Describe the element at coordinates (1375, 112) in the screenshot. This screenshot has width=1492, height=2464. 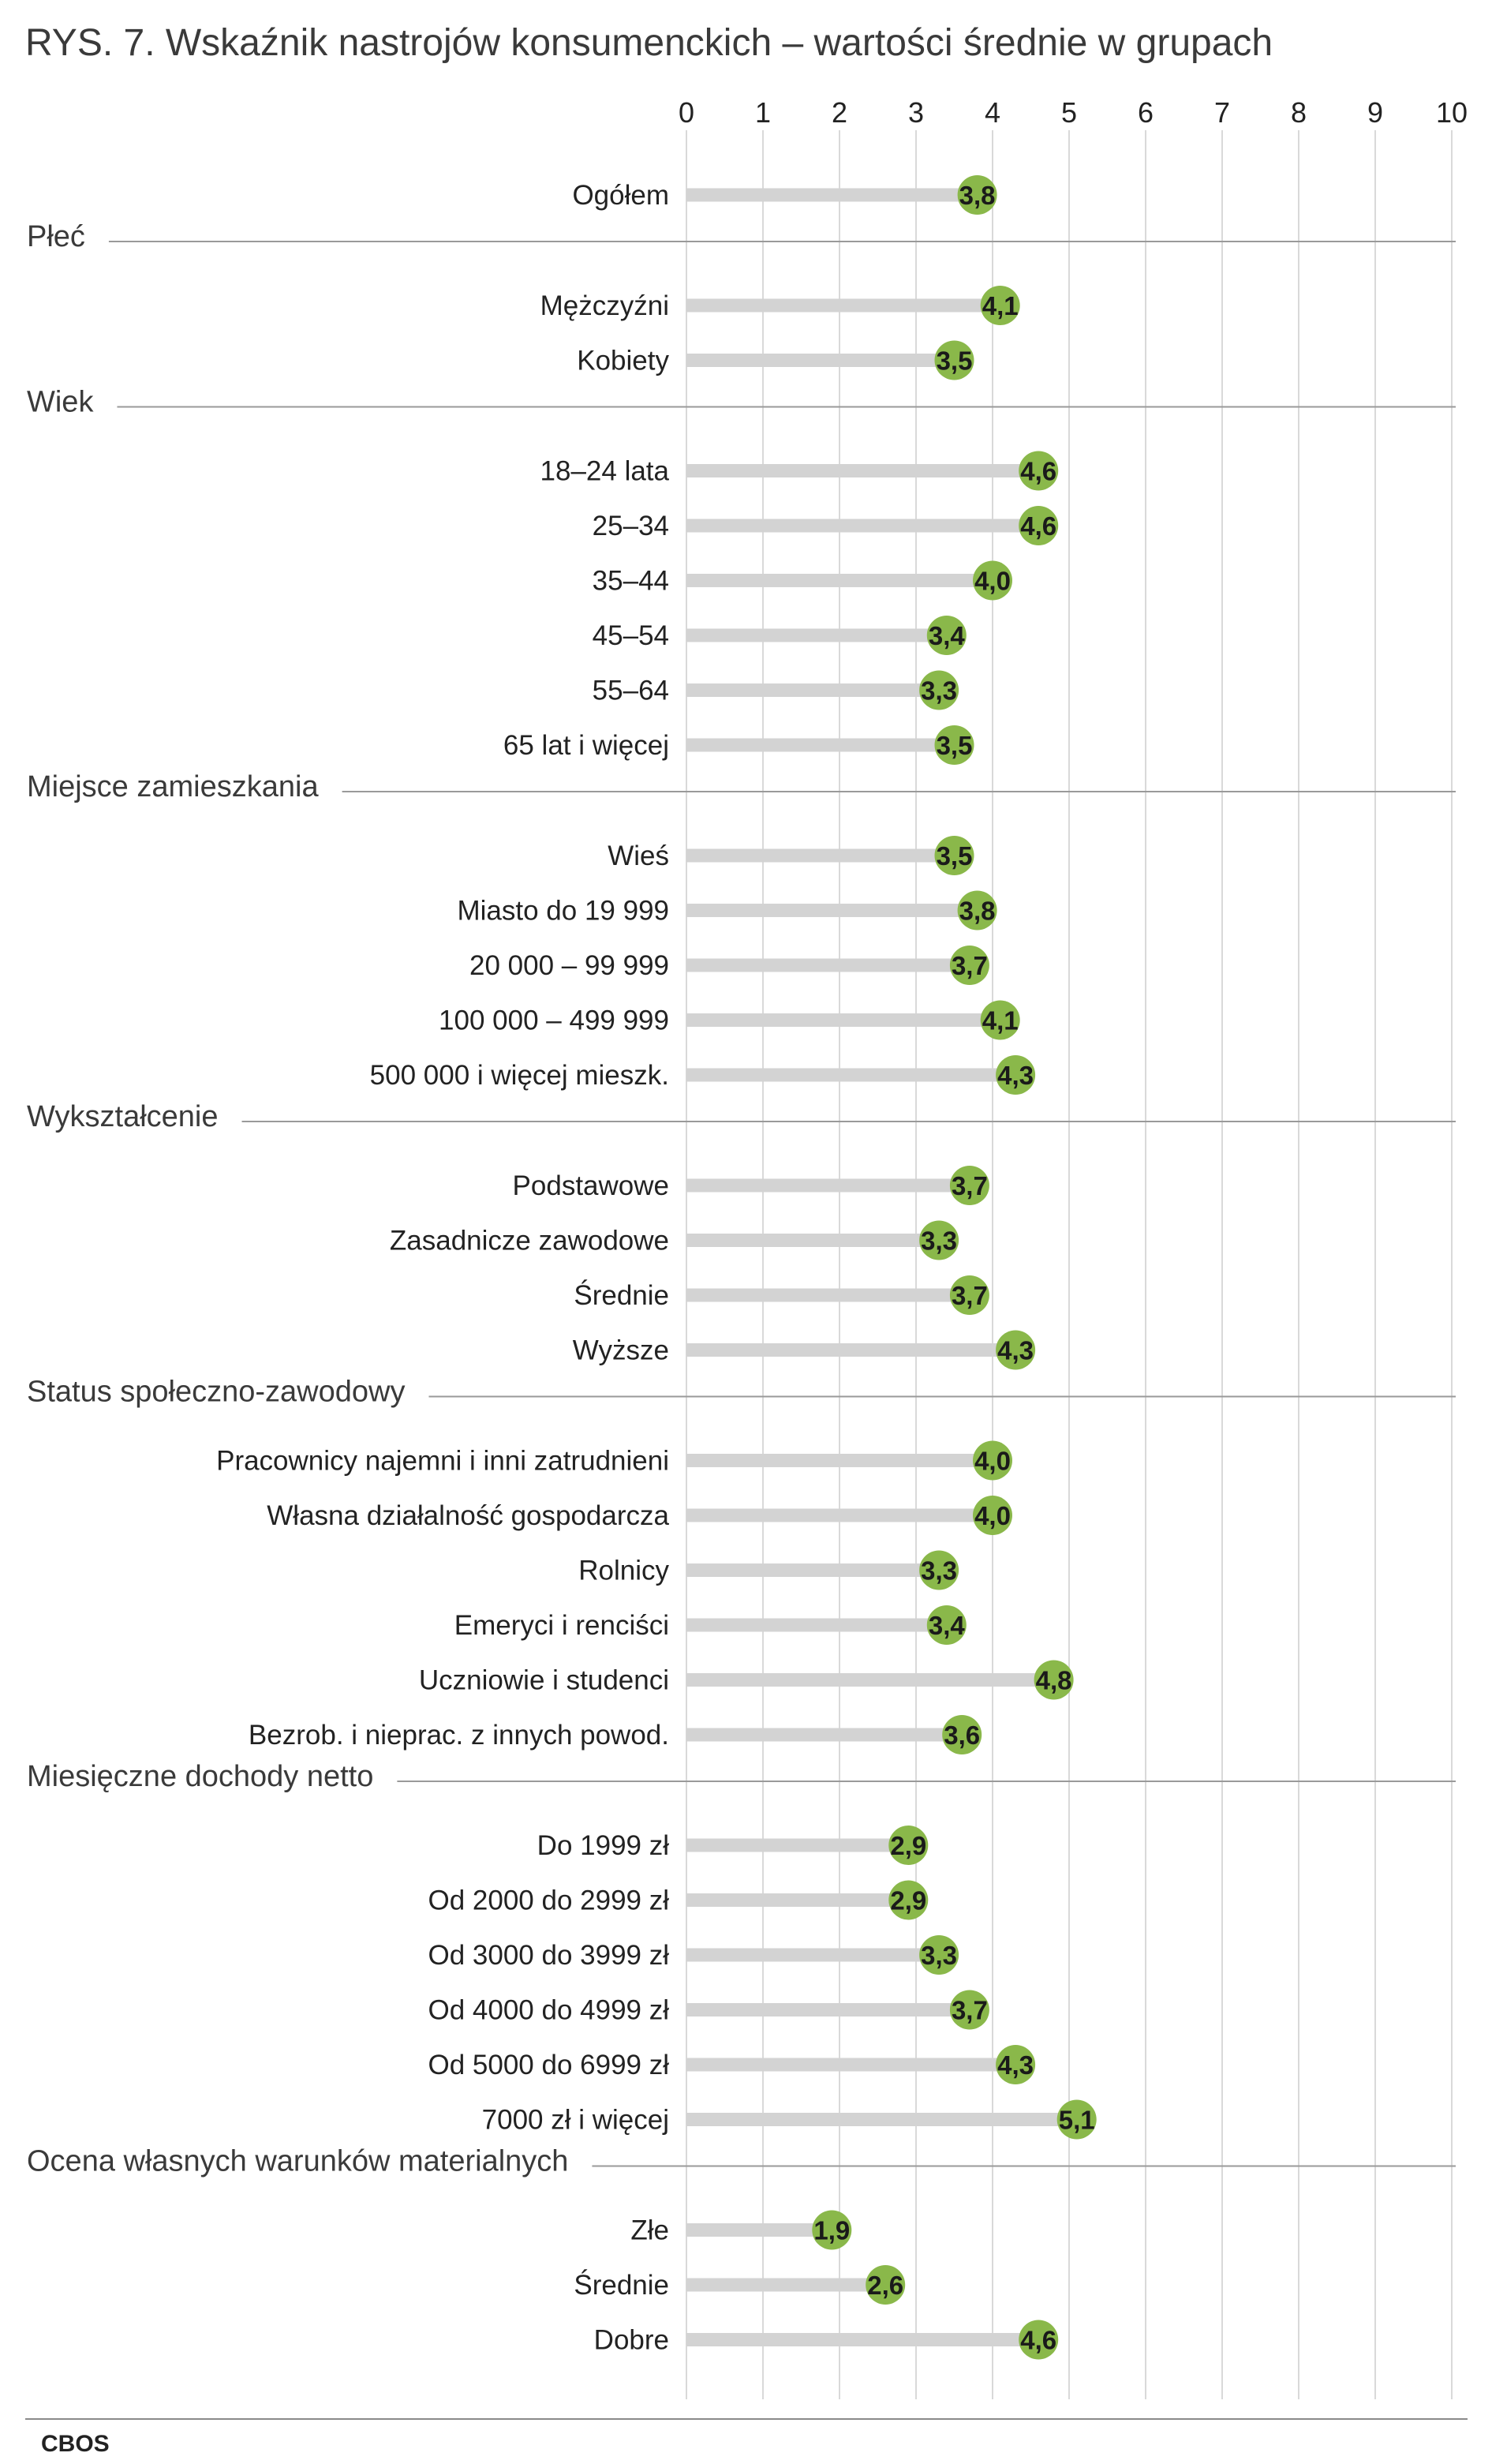
I see `x-tick-label: 9` at that location.